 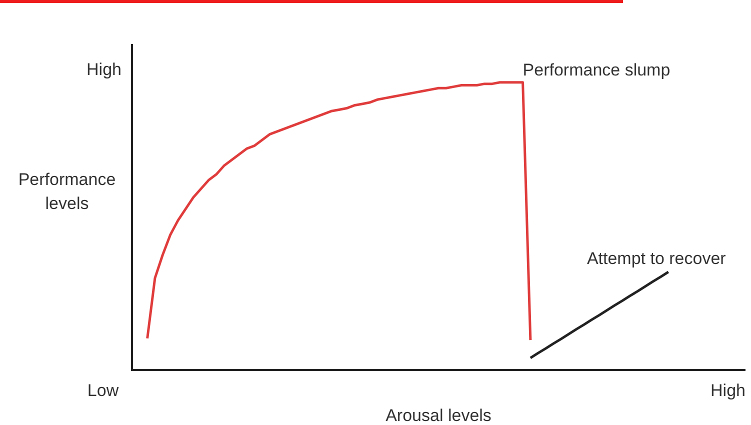 I want to click on y-axis-title: Performance levels, so click(x=67, y=192).